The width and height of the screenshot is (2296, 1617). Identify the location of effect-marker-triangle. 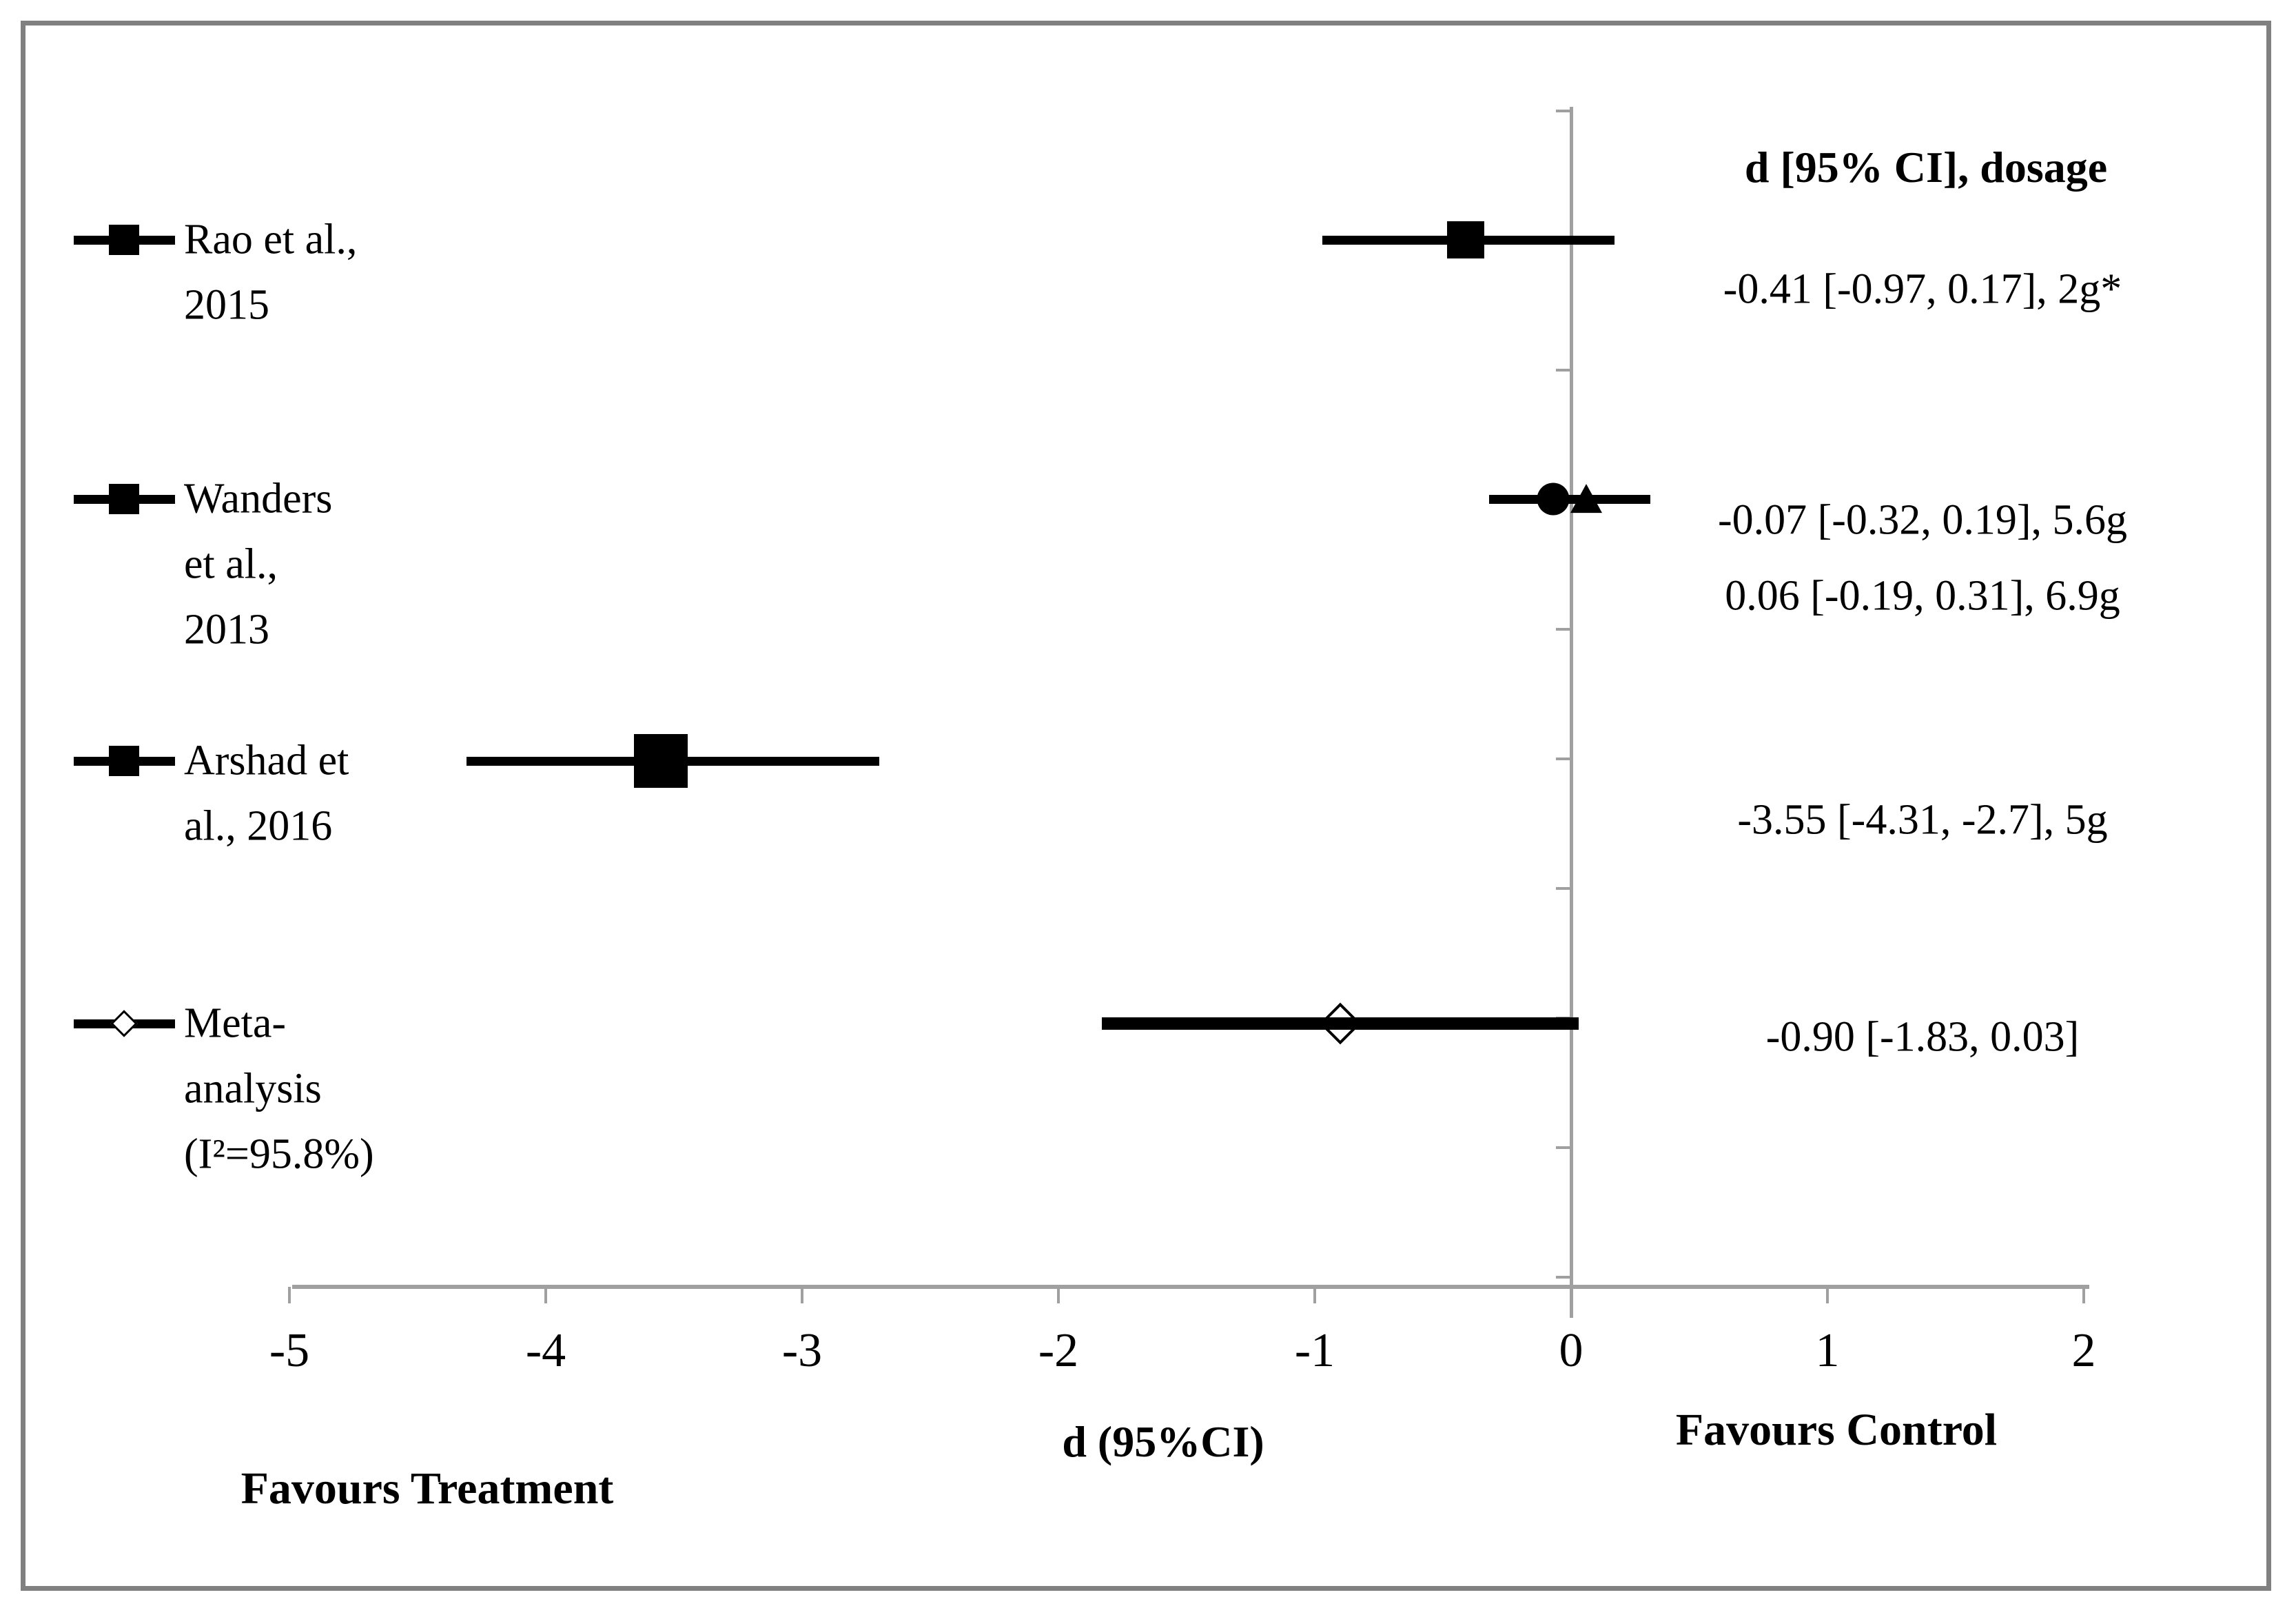
(1586, 499).